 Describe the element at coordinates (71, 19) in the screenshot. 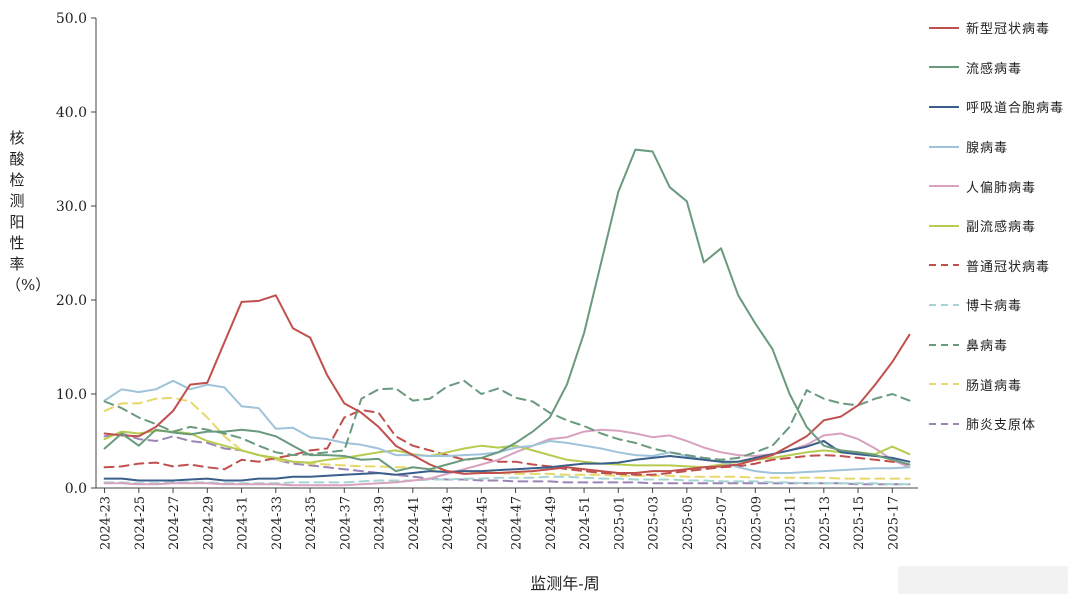

I see `y-tick-label: 50.0` at that location.